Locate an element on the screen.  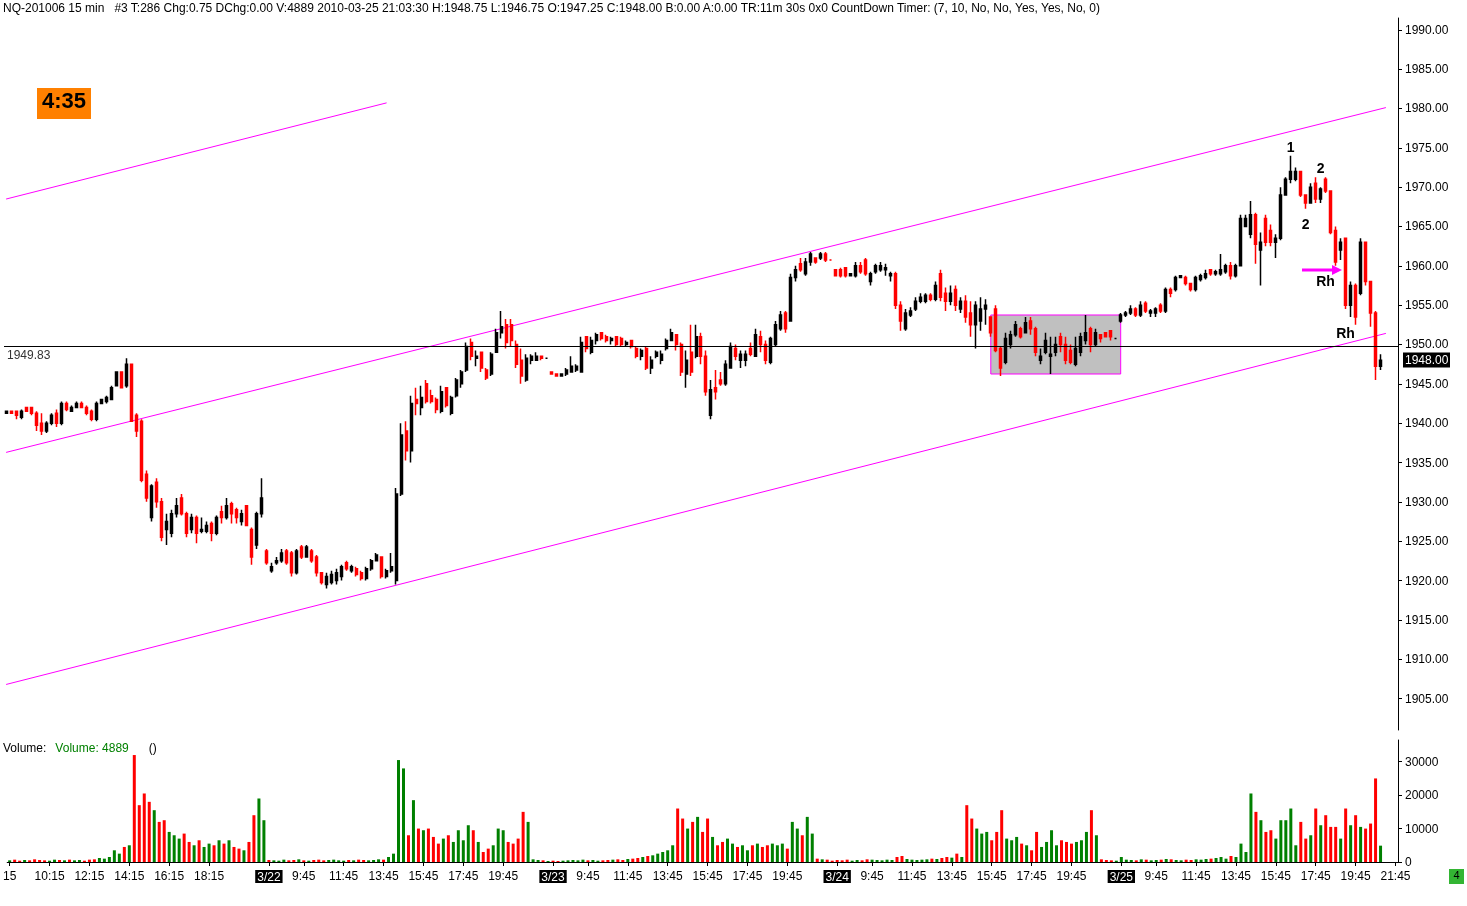
x-tick-label: 16:15 is located at coordinates (169, 876).